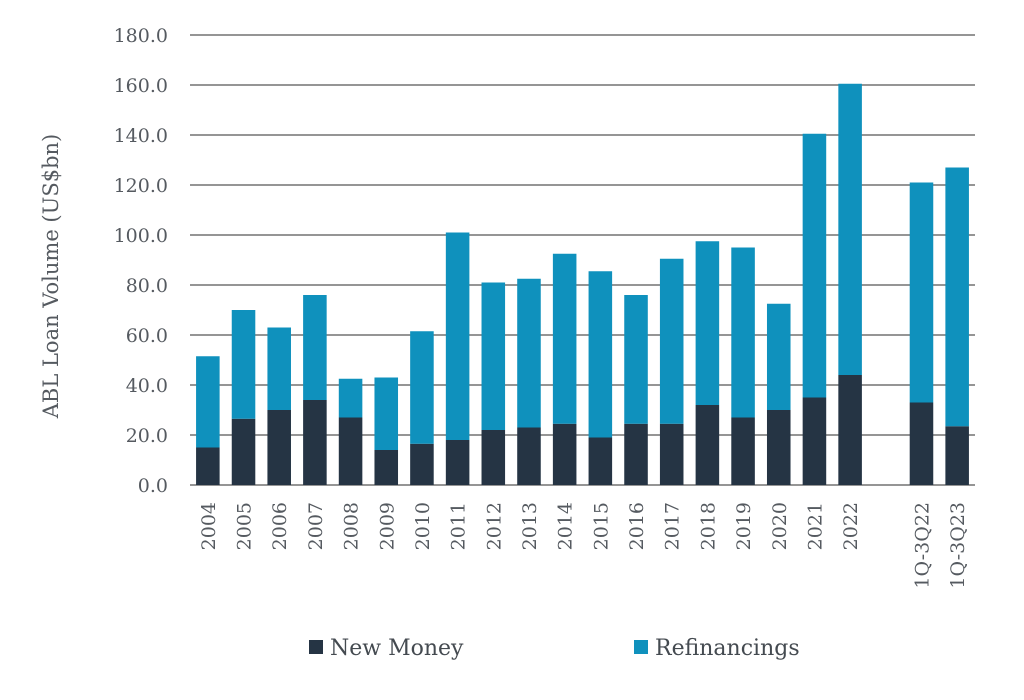 This screenshot has height=700, width=1024. Describe the element at coordinates (851, 526) in the screenshot. I see `x-tick-label: 2022` at that location.